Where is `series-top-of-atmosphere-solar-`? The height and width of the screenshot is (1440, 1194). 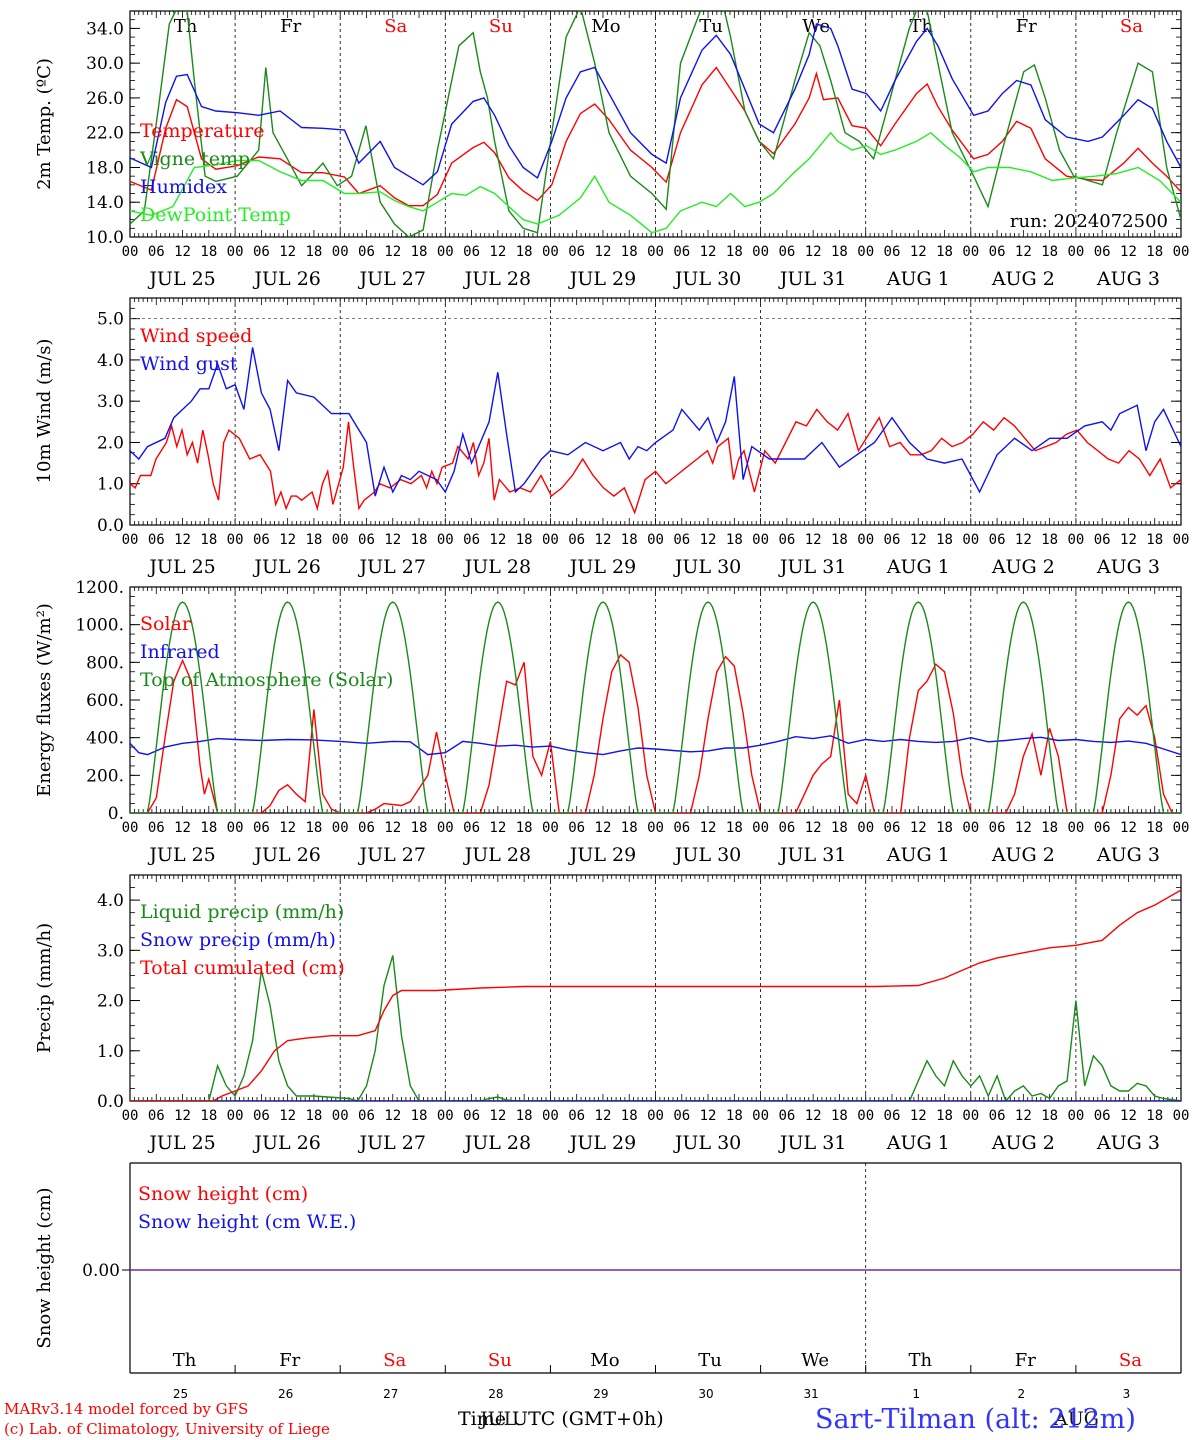
series-top-of-atmosphere-solar- is located at coordinates (655, 707).